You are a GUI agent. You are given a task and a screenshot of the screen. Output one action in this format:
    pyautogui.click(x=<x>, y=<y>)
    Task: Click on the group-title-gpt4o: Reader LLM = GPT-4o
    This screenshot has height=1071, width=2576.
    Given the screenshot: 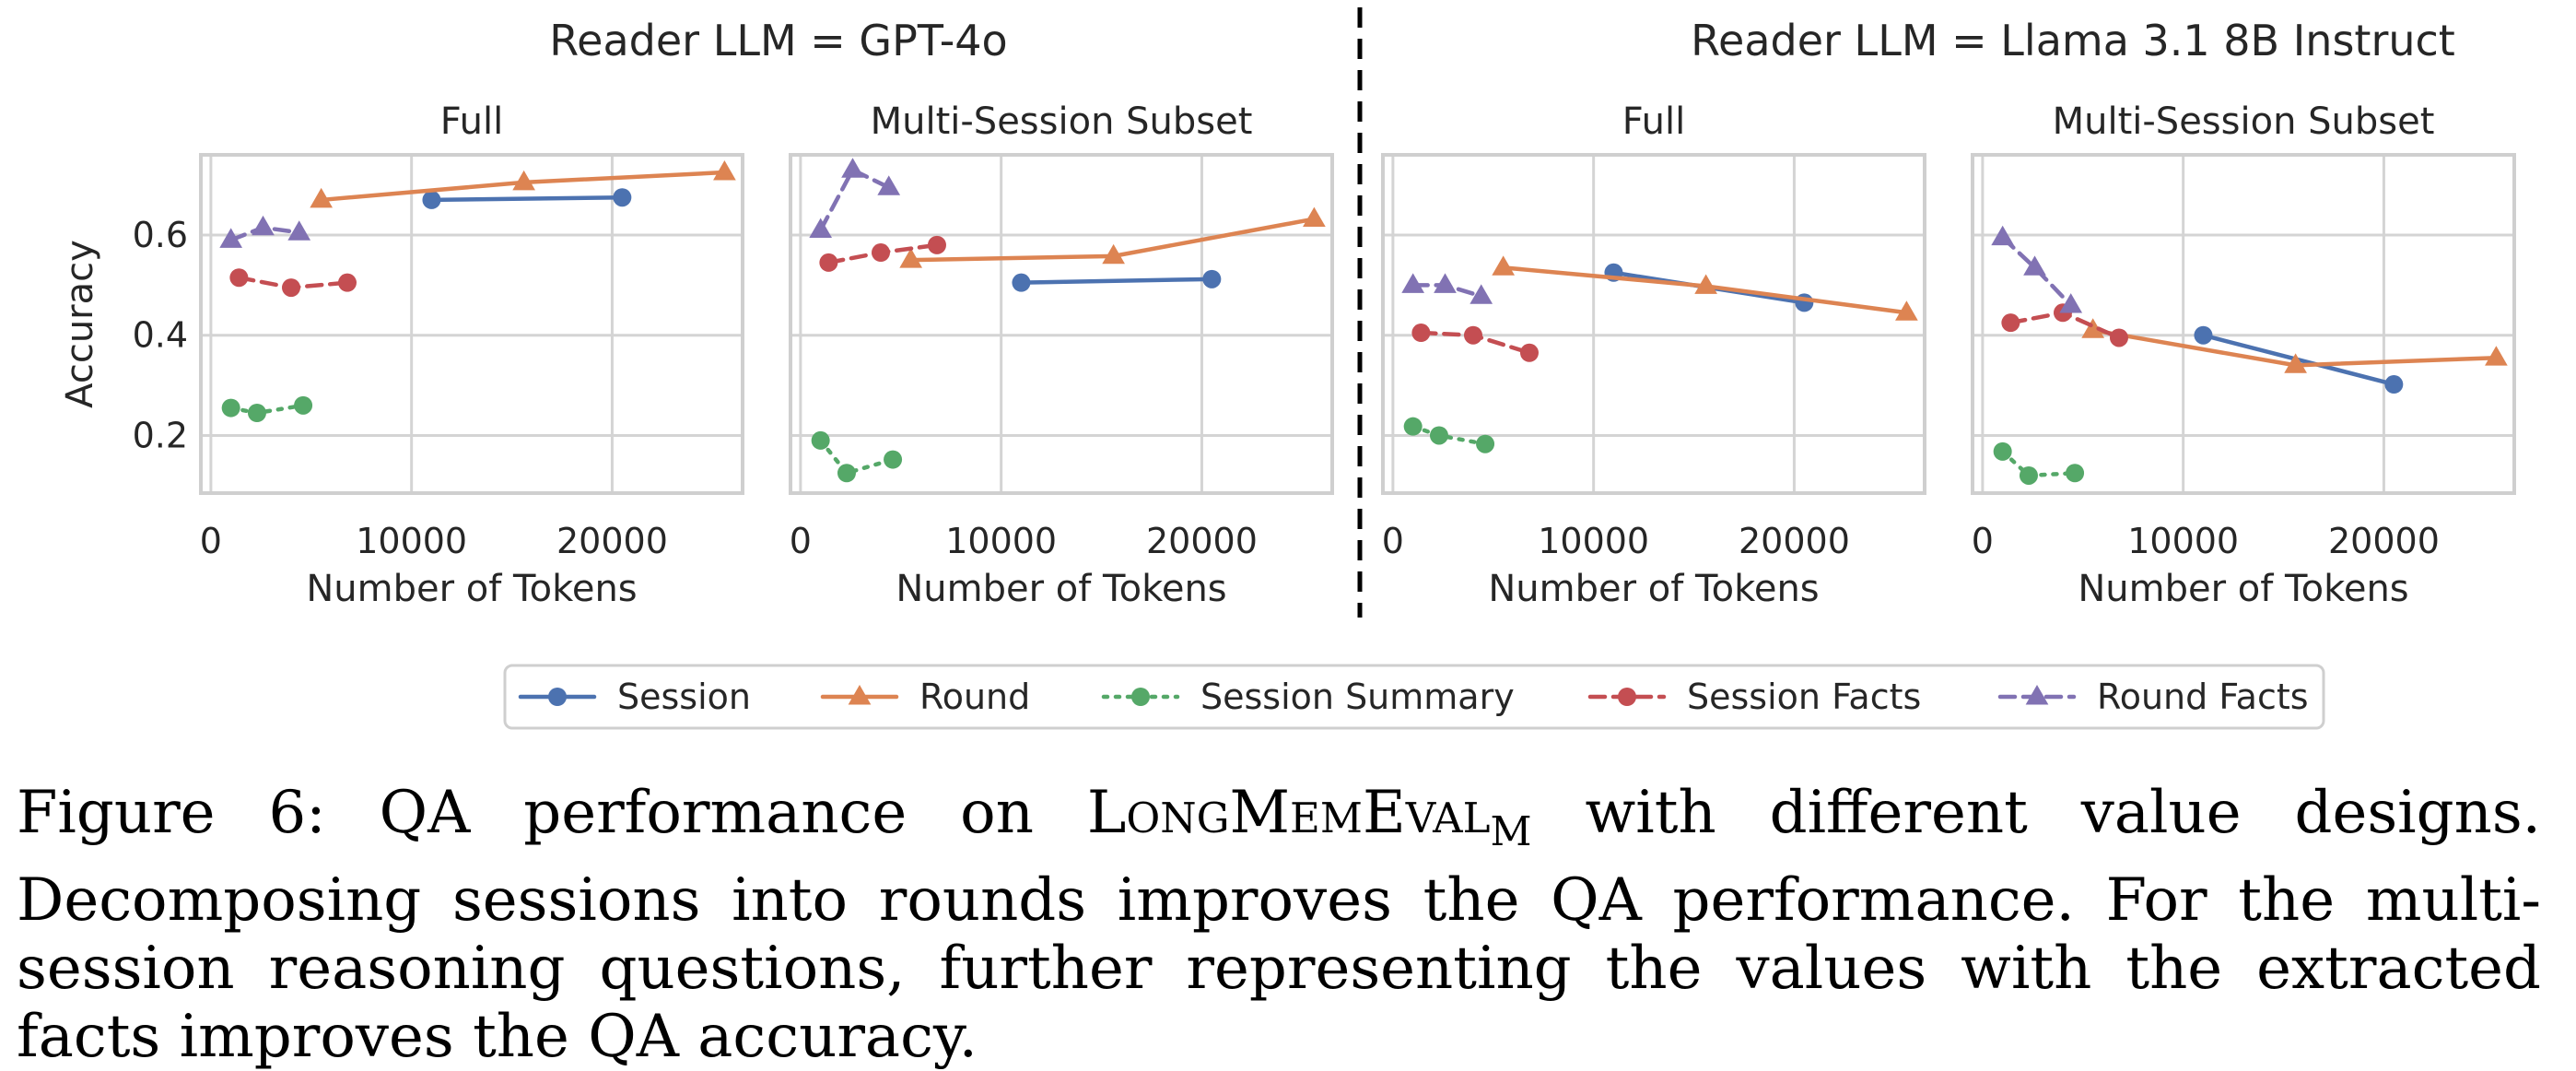 What is the action you would take?
    pyautogui.click(x=778, y=40)
    